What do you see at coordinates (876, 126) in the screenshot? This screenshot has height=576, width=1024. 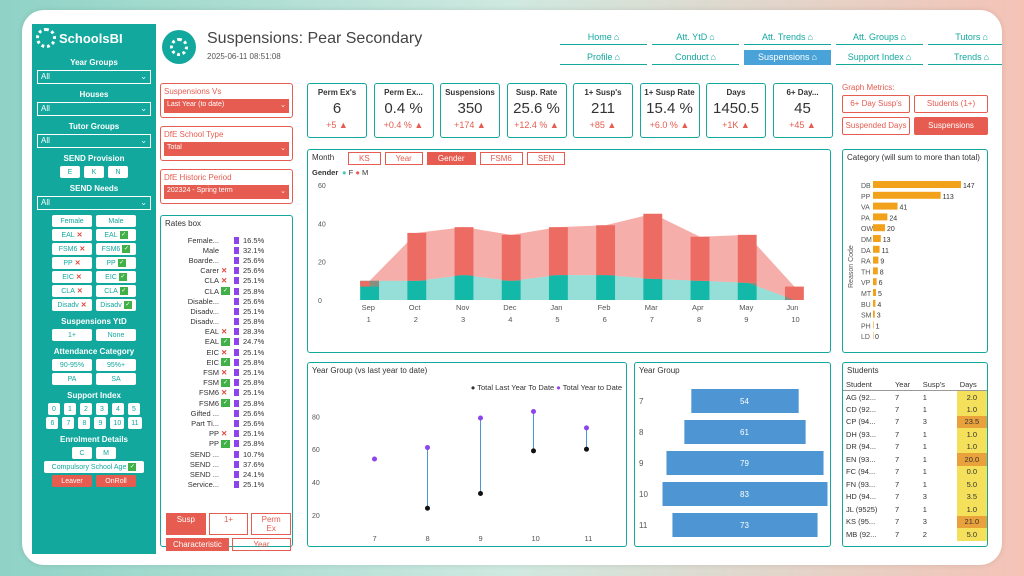 I see `graph-metric-button: Suspended Days` at bounding box center [876, 126].